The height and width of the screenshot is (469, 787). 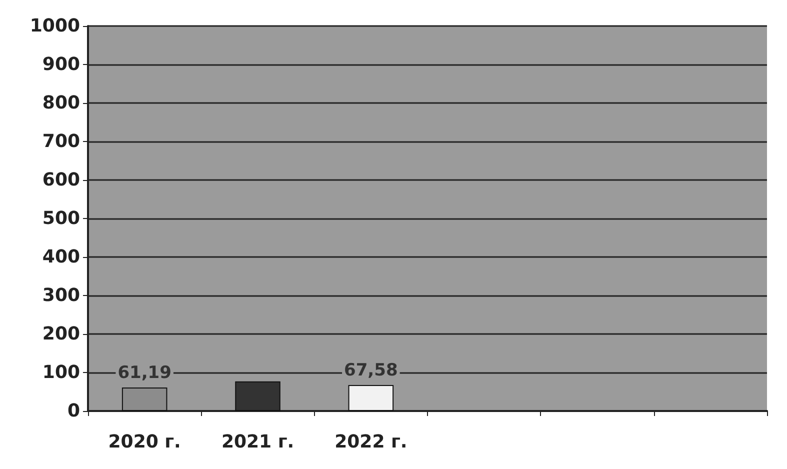 I want to click on y-tick-label: 0, so click(x=73, y=411).